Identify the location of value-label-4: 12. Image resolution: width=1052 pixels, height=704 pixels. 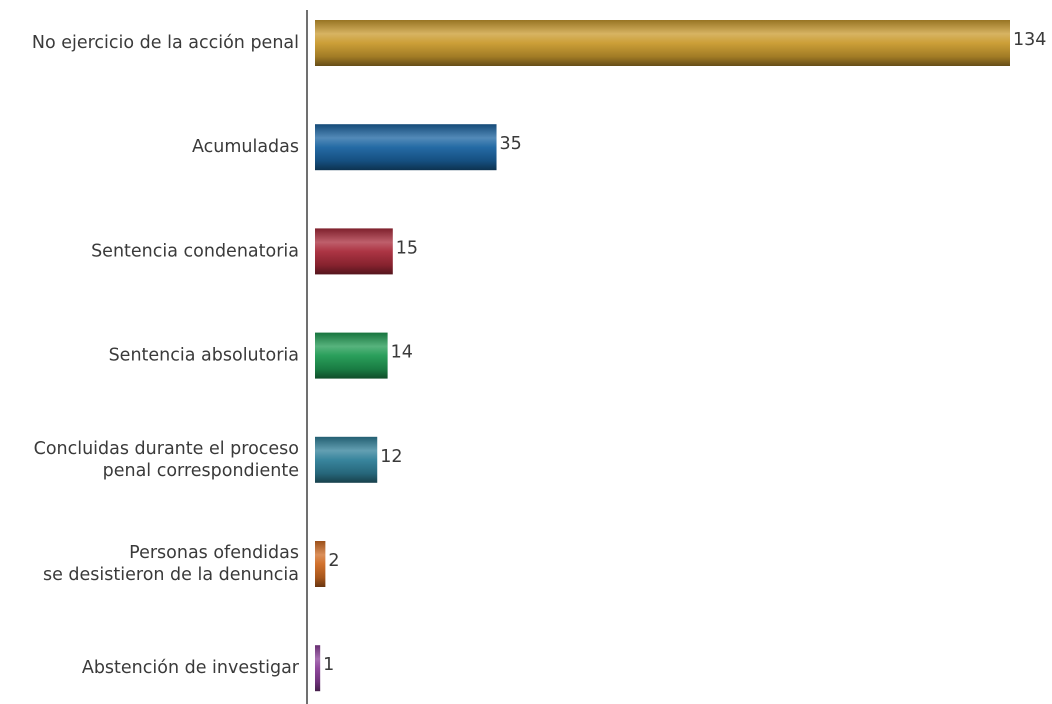
(391, 457).